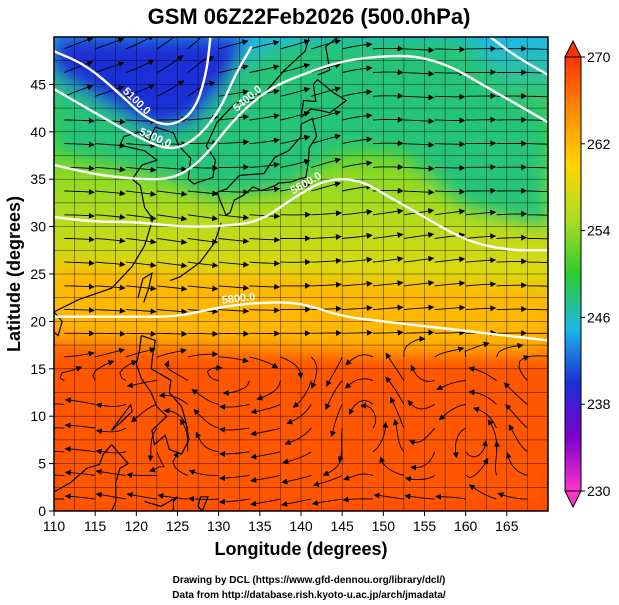  I want to click on y-tick-label: 0, so click(42, 511).